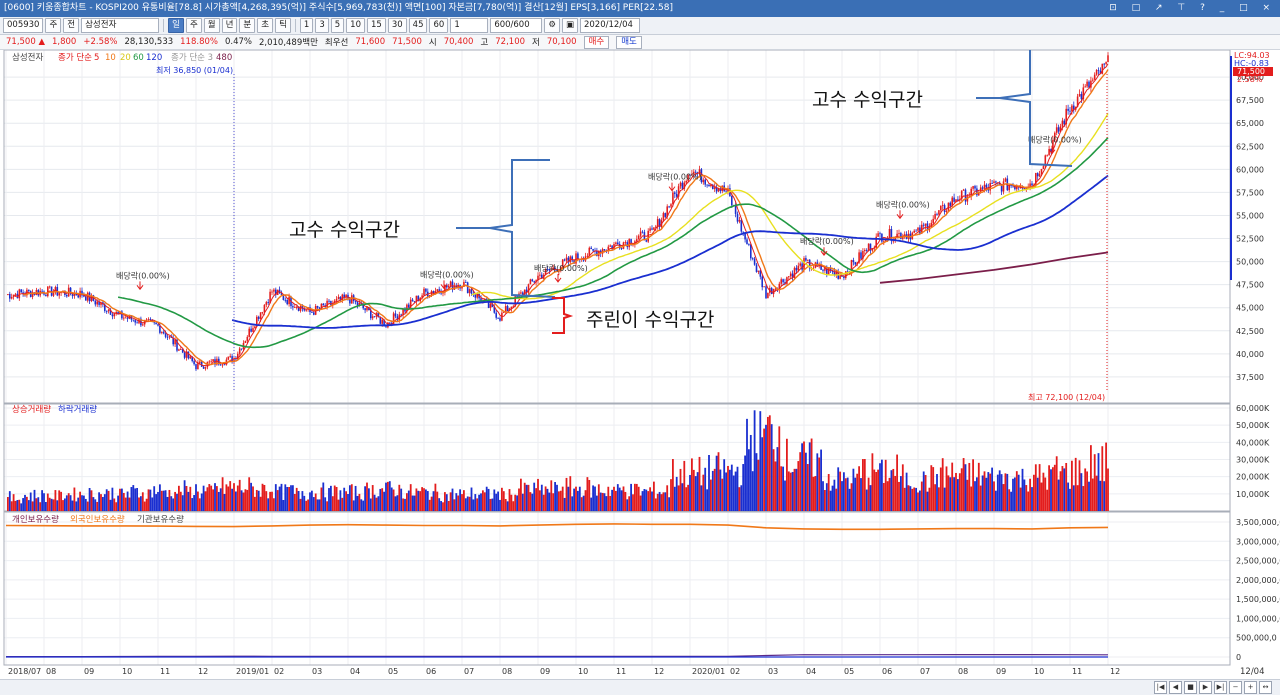  I want to click on first-icon: |◀, so click(1160, 687).